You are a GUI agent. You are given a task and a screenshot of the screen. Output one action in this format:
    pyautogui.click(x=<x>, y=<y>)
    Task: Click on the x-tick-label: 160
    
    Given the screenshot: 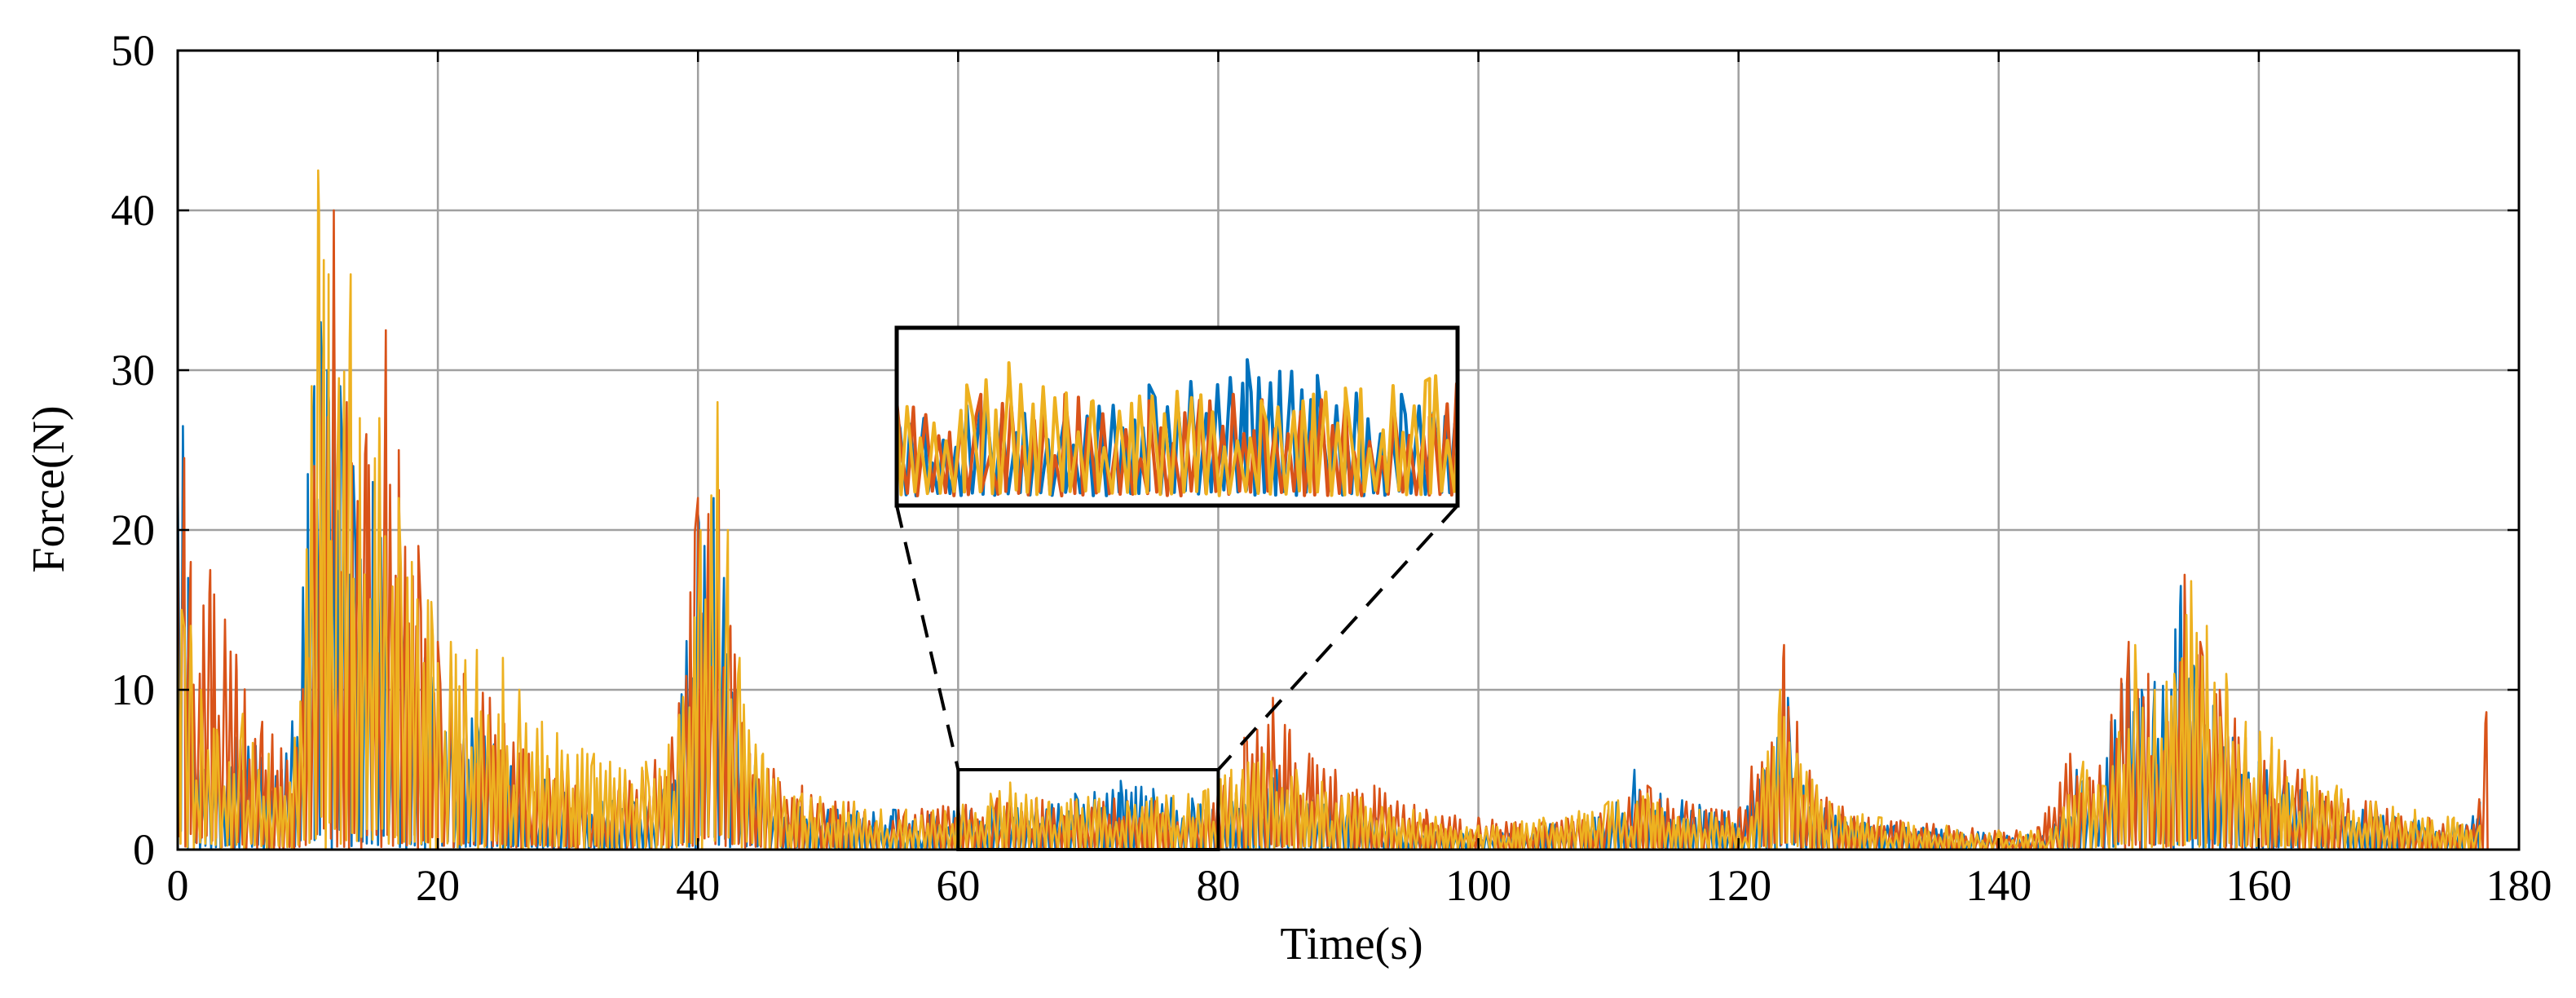 What is the action you would take?
    pyautogui.click(x=2258, y=885)
    